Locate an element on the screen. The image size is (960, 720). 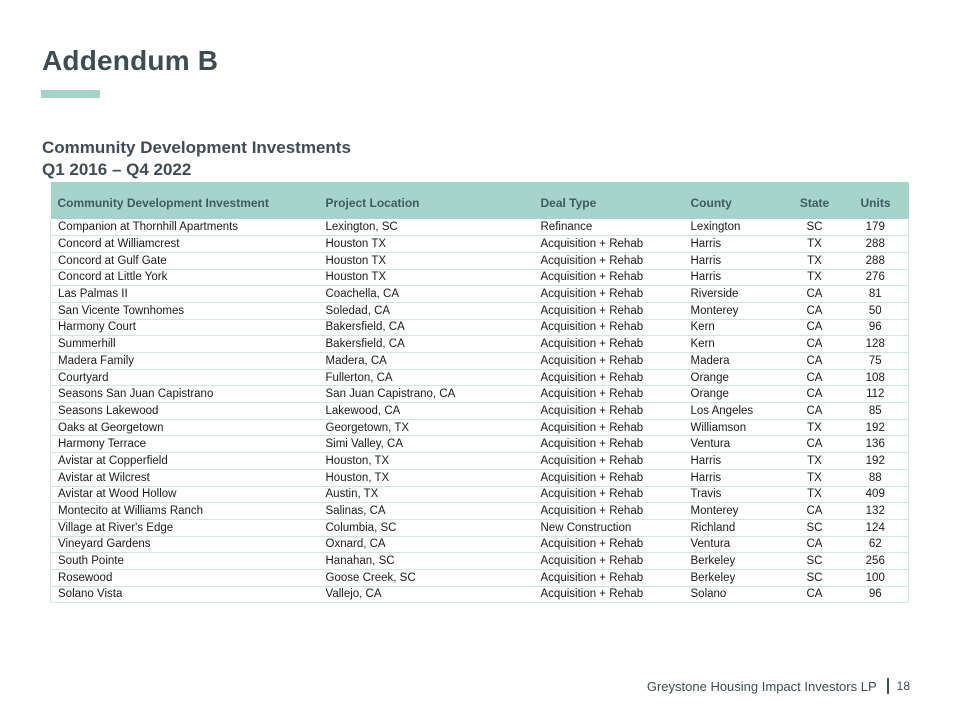
footer-divider is located at coordinates (887, 686).